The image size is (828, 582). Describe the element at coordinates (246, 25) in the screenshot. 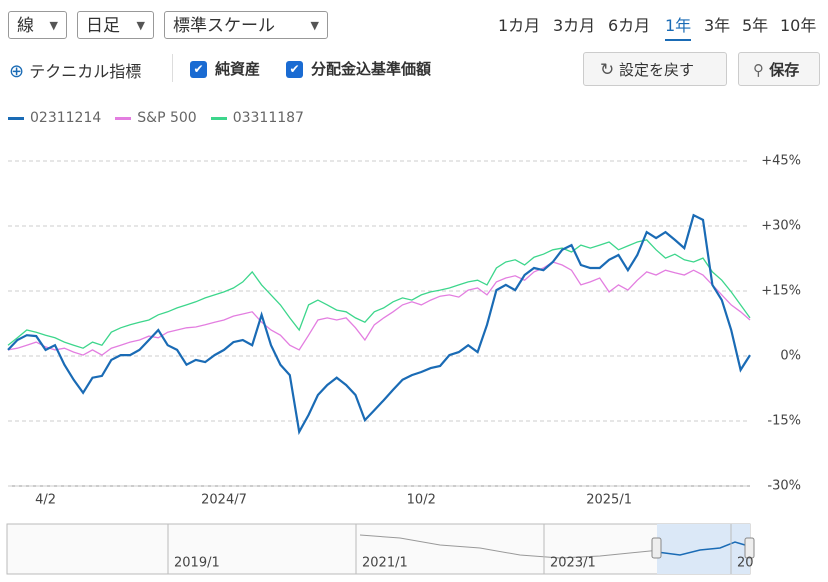

I see `scale-dropdown: 標準スケール` at that location.